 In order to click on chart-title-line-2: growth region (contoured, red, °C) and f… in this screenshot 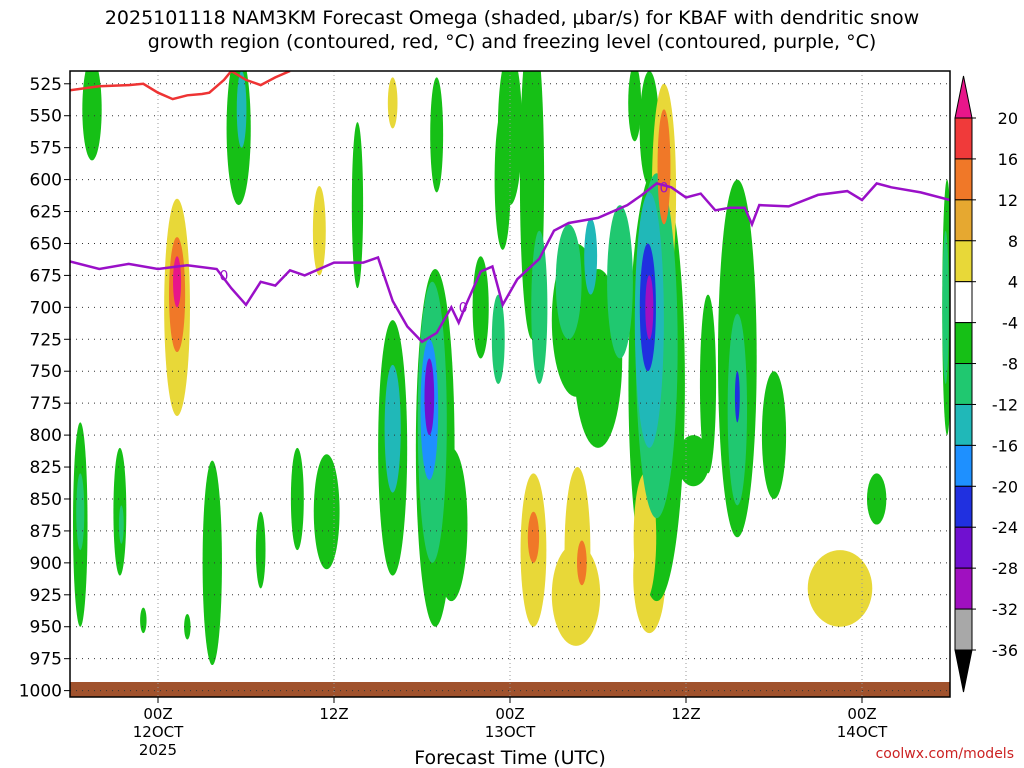, I will do `click(512, 42)`.